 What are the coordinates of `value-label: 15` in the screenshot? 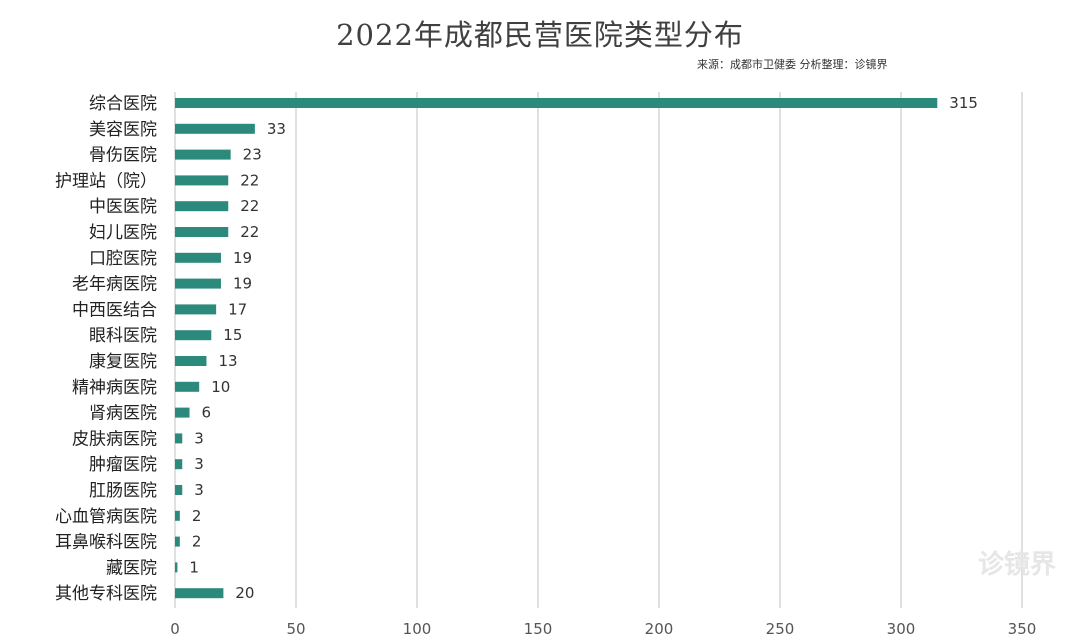 It's located at (232, 335).